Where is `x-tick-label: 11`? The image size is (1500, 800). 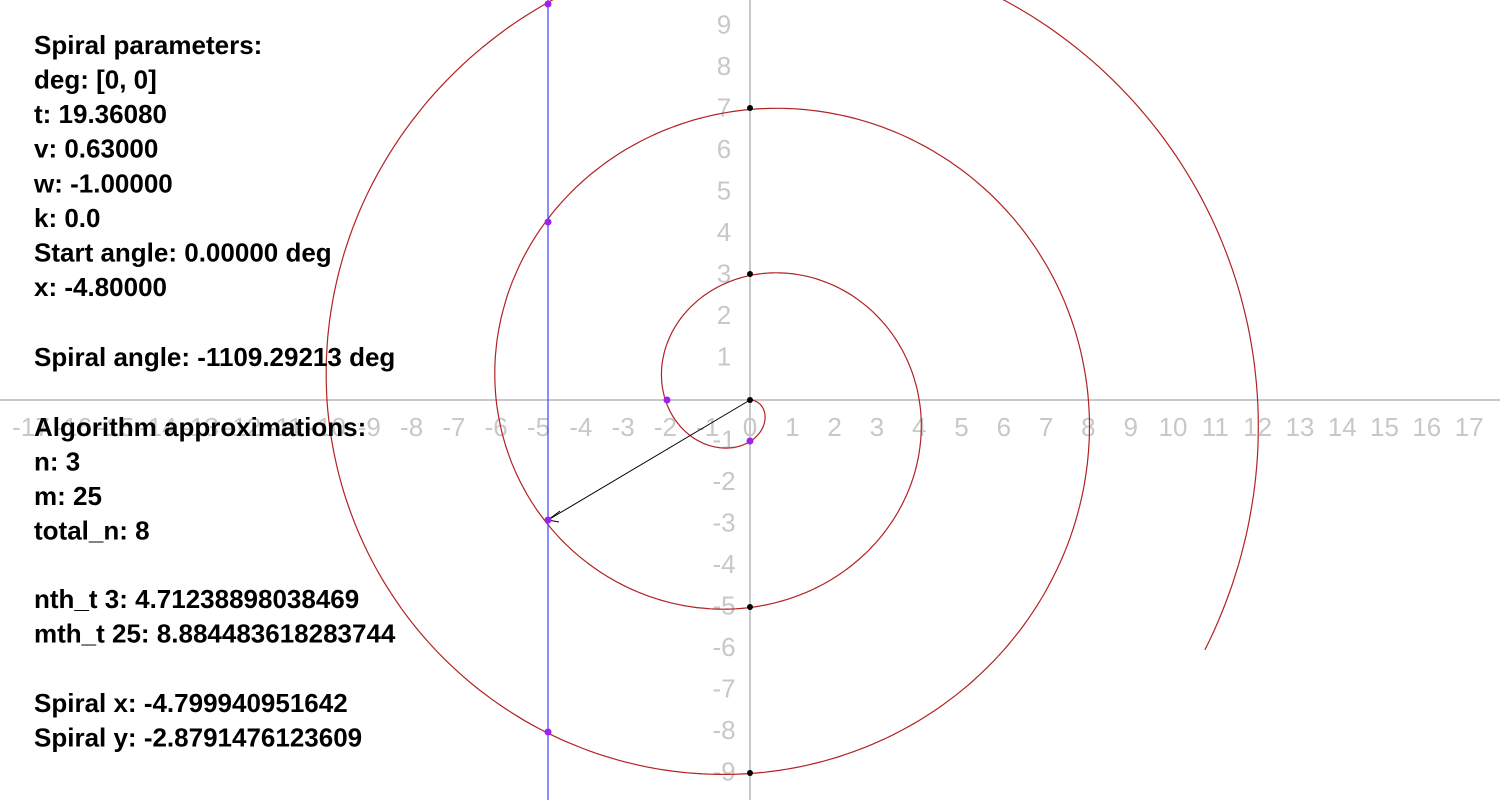
x-tick-label: 11 is located at coordinates (1215, 427).